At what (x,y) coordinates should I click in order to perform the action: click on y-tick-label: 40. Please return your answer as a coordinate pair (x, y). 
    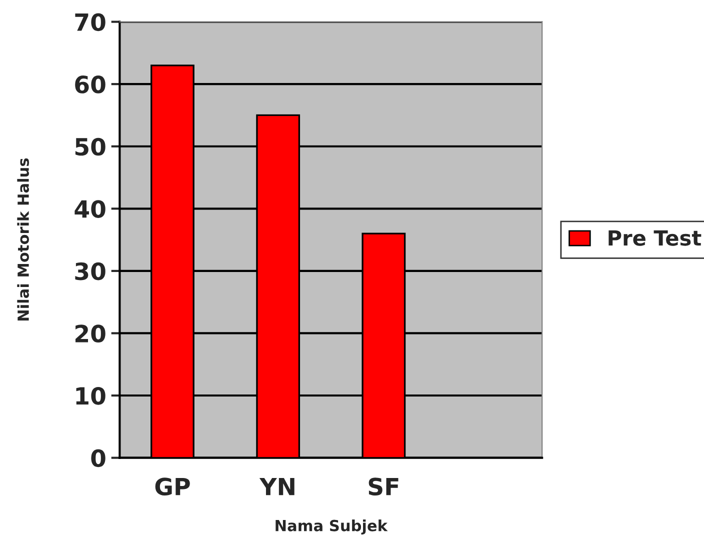
    Looking at the image, I should click on (90, 209).